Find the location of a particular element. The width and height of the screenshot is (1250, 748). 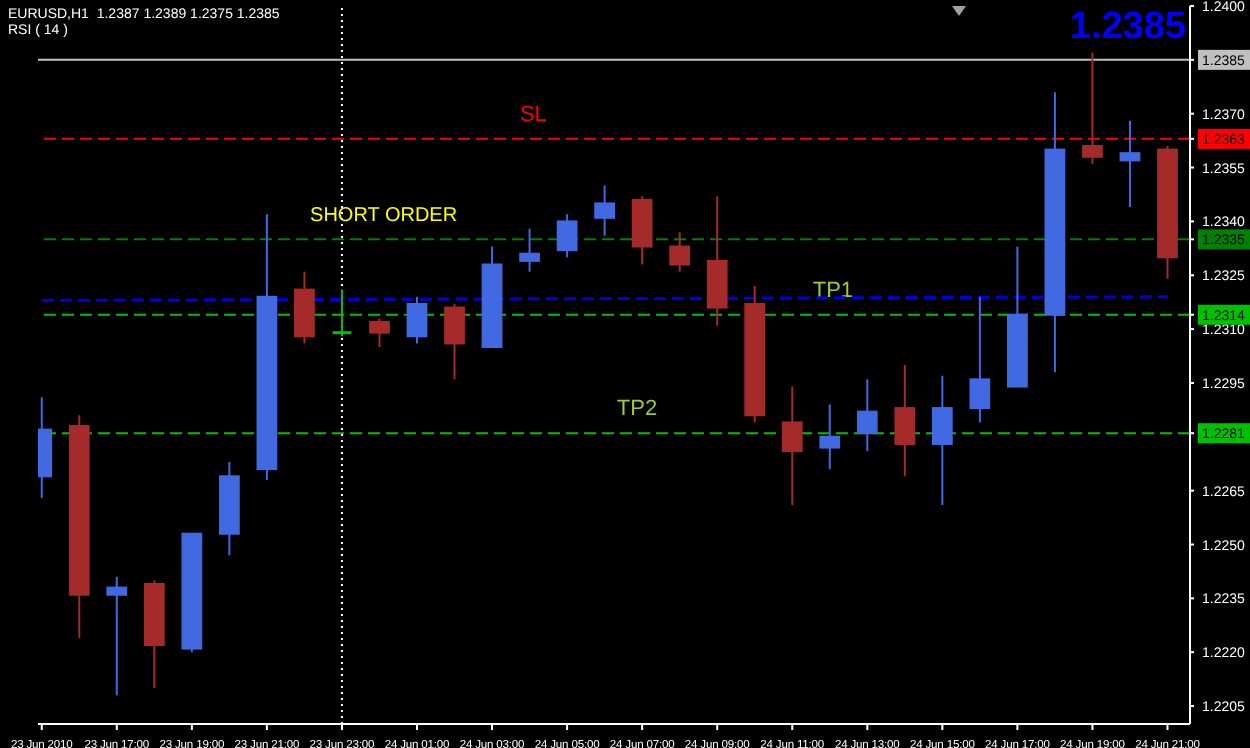

annotation: 1.2385 is located at coordinates (1127, 28).